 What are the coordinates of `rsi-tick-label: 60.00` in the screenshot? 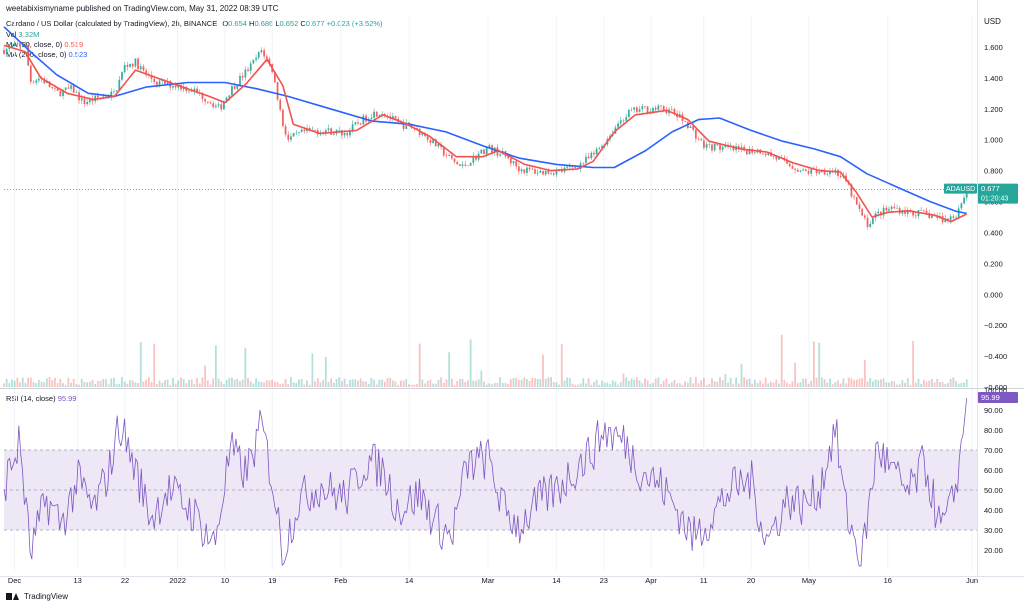 It's located at (993, 470).